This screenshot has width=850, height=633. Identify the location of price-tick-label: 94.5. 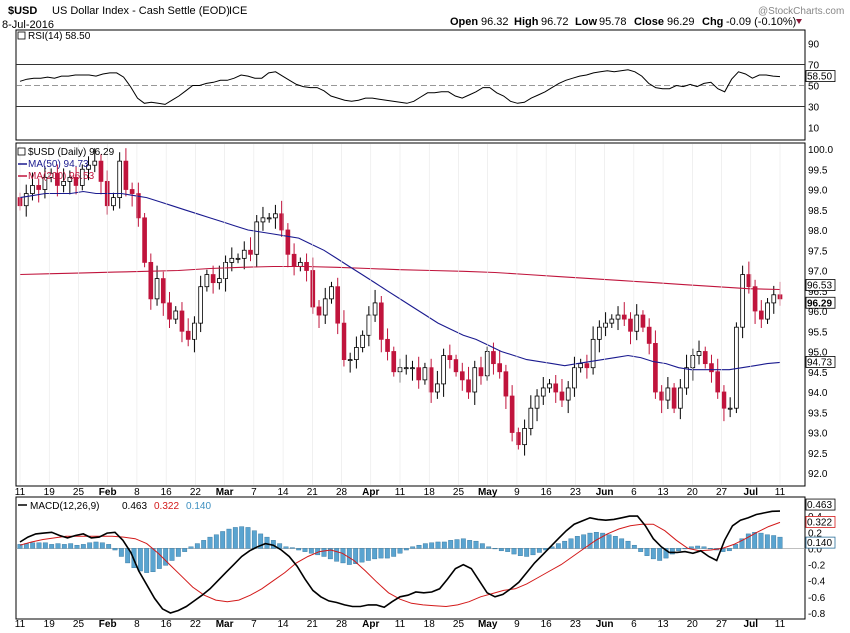
(818, 373).